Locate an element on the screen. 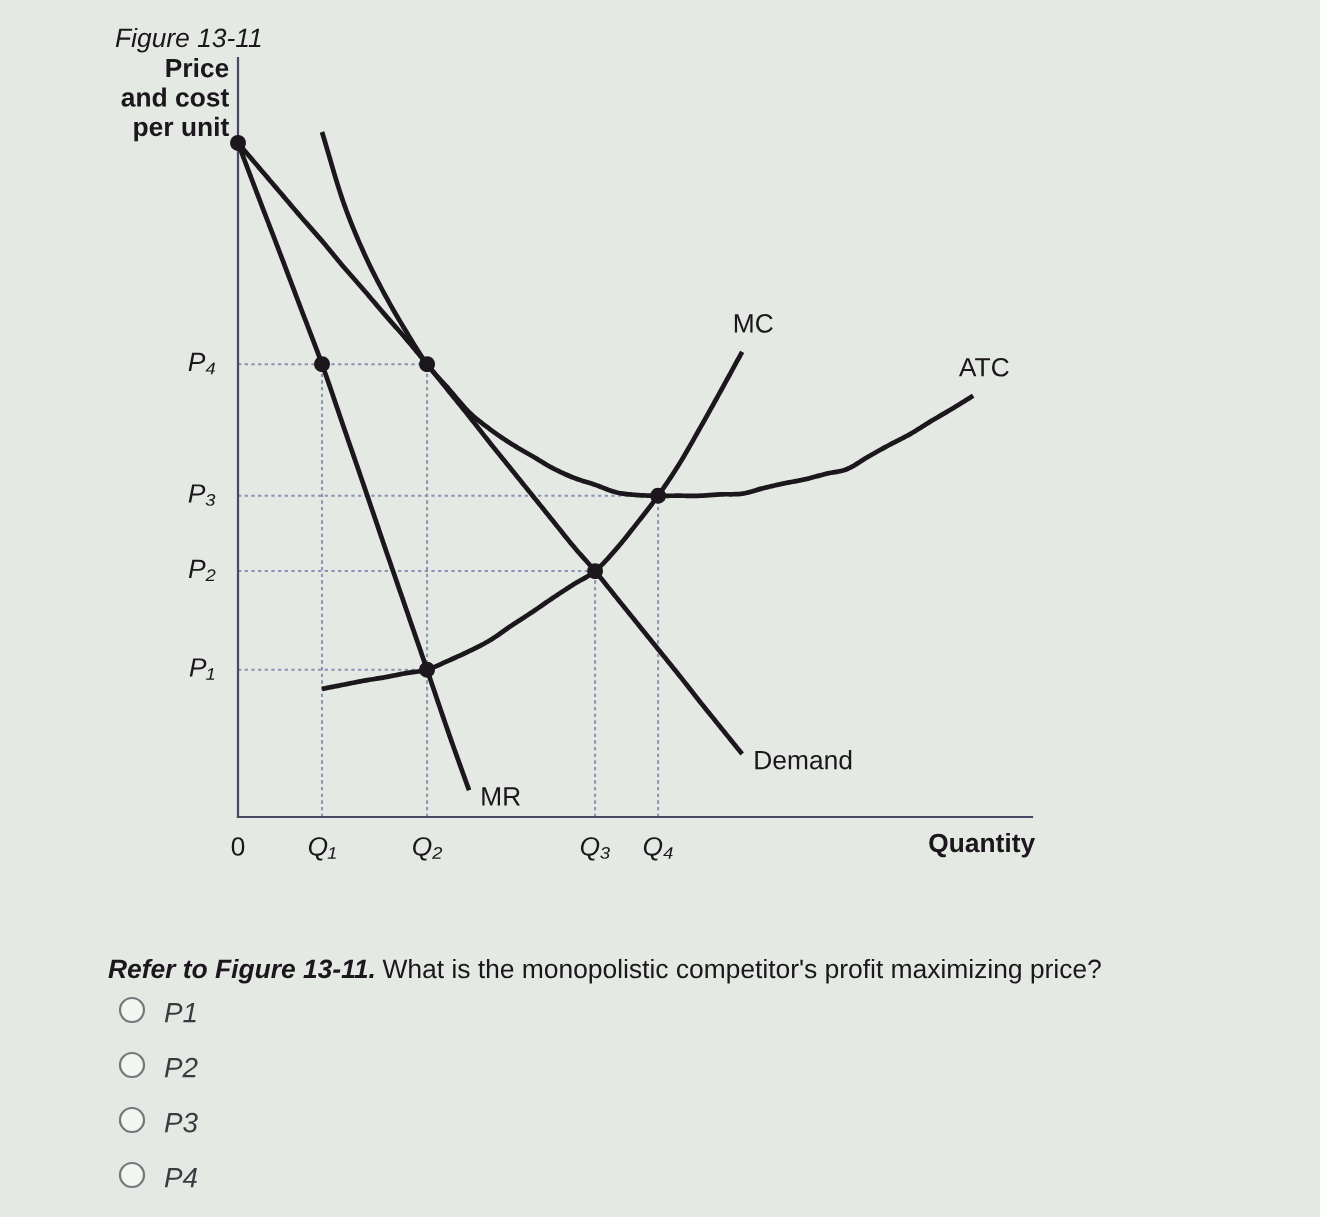  x-tick-label: Q₄ is located at coordinates (658, 849).